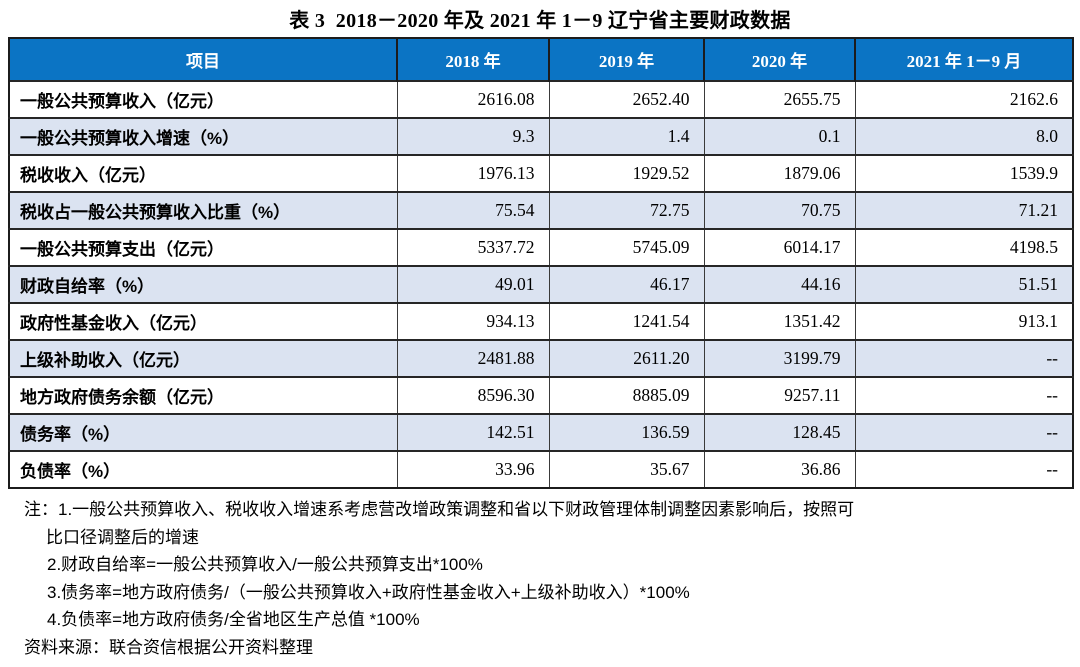  What do you see at coordinates (963, 59) in the screenshot?
I see `column-header-period: 2021 年 1－9 月` at bounding box center [963, 59].